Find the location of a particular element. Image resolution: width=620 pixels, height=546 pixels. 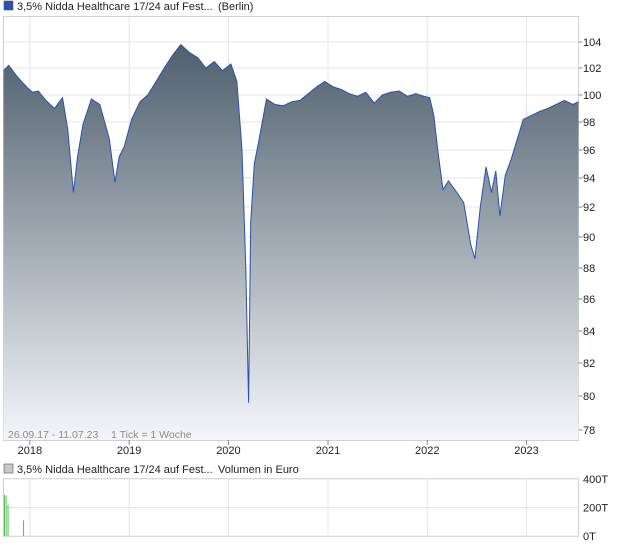

price-legend-swatch is located at coordinates (8, 5).